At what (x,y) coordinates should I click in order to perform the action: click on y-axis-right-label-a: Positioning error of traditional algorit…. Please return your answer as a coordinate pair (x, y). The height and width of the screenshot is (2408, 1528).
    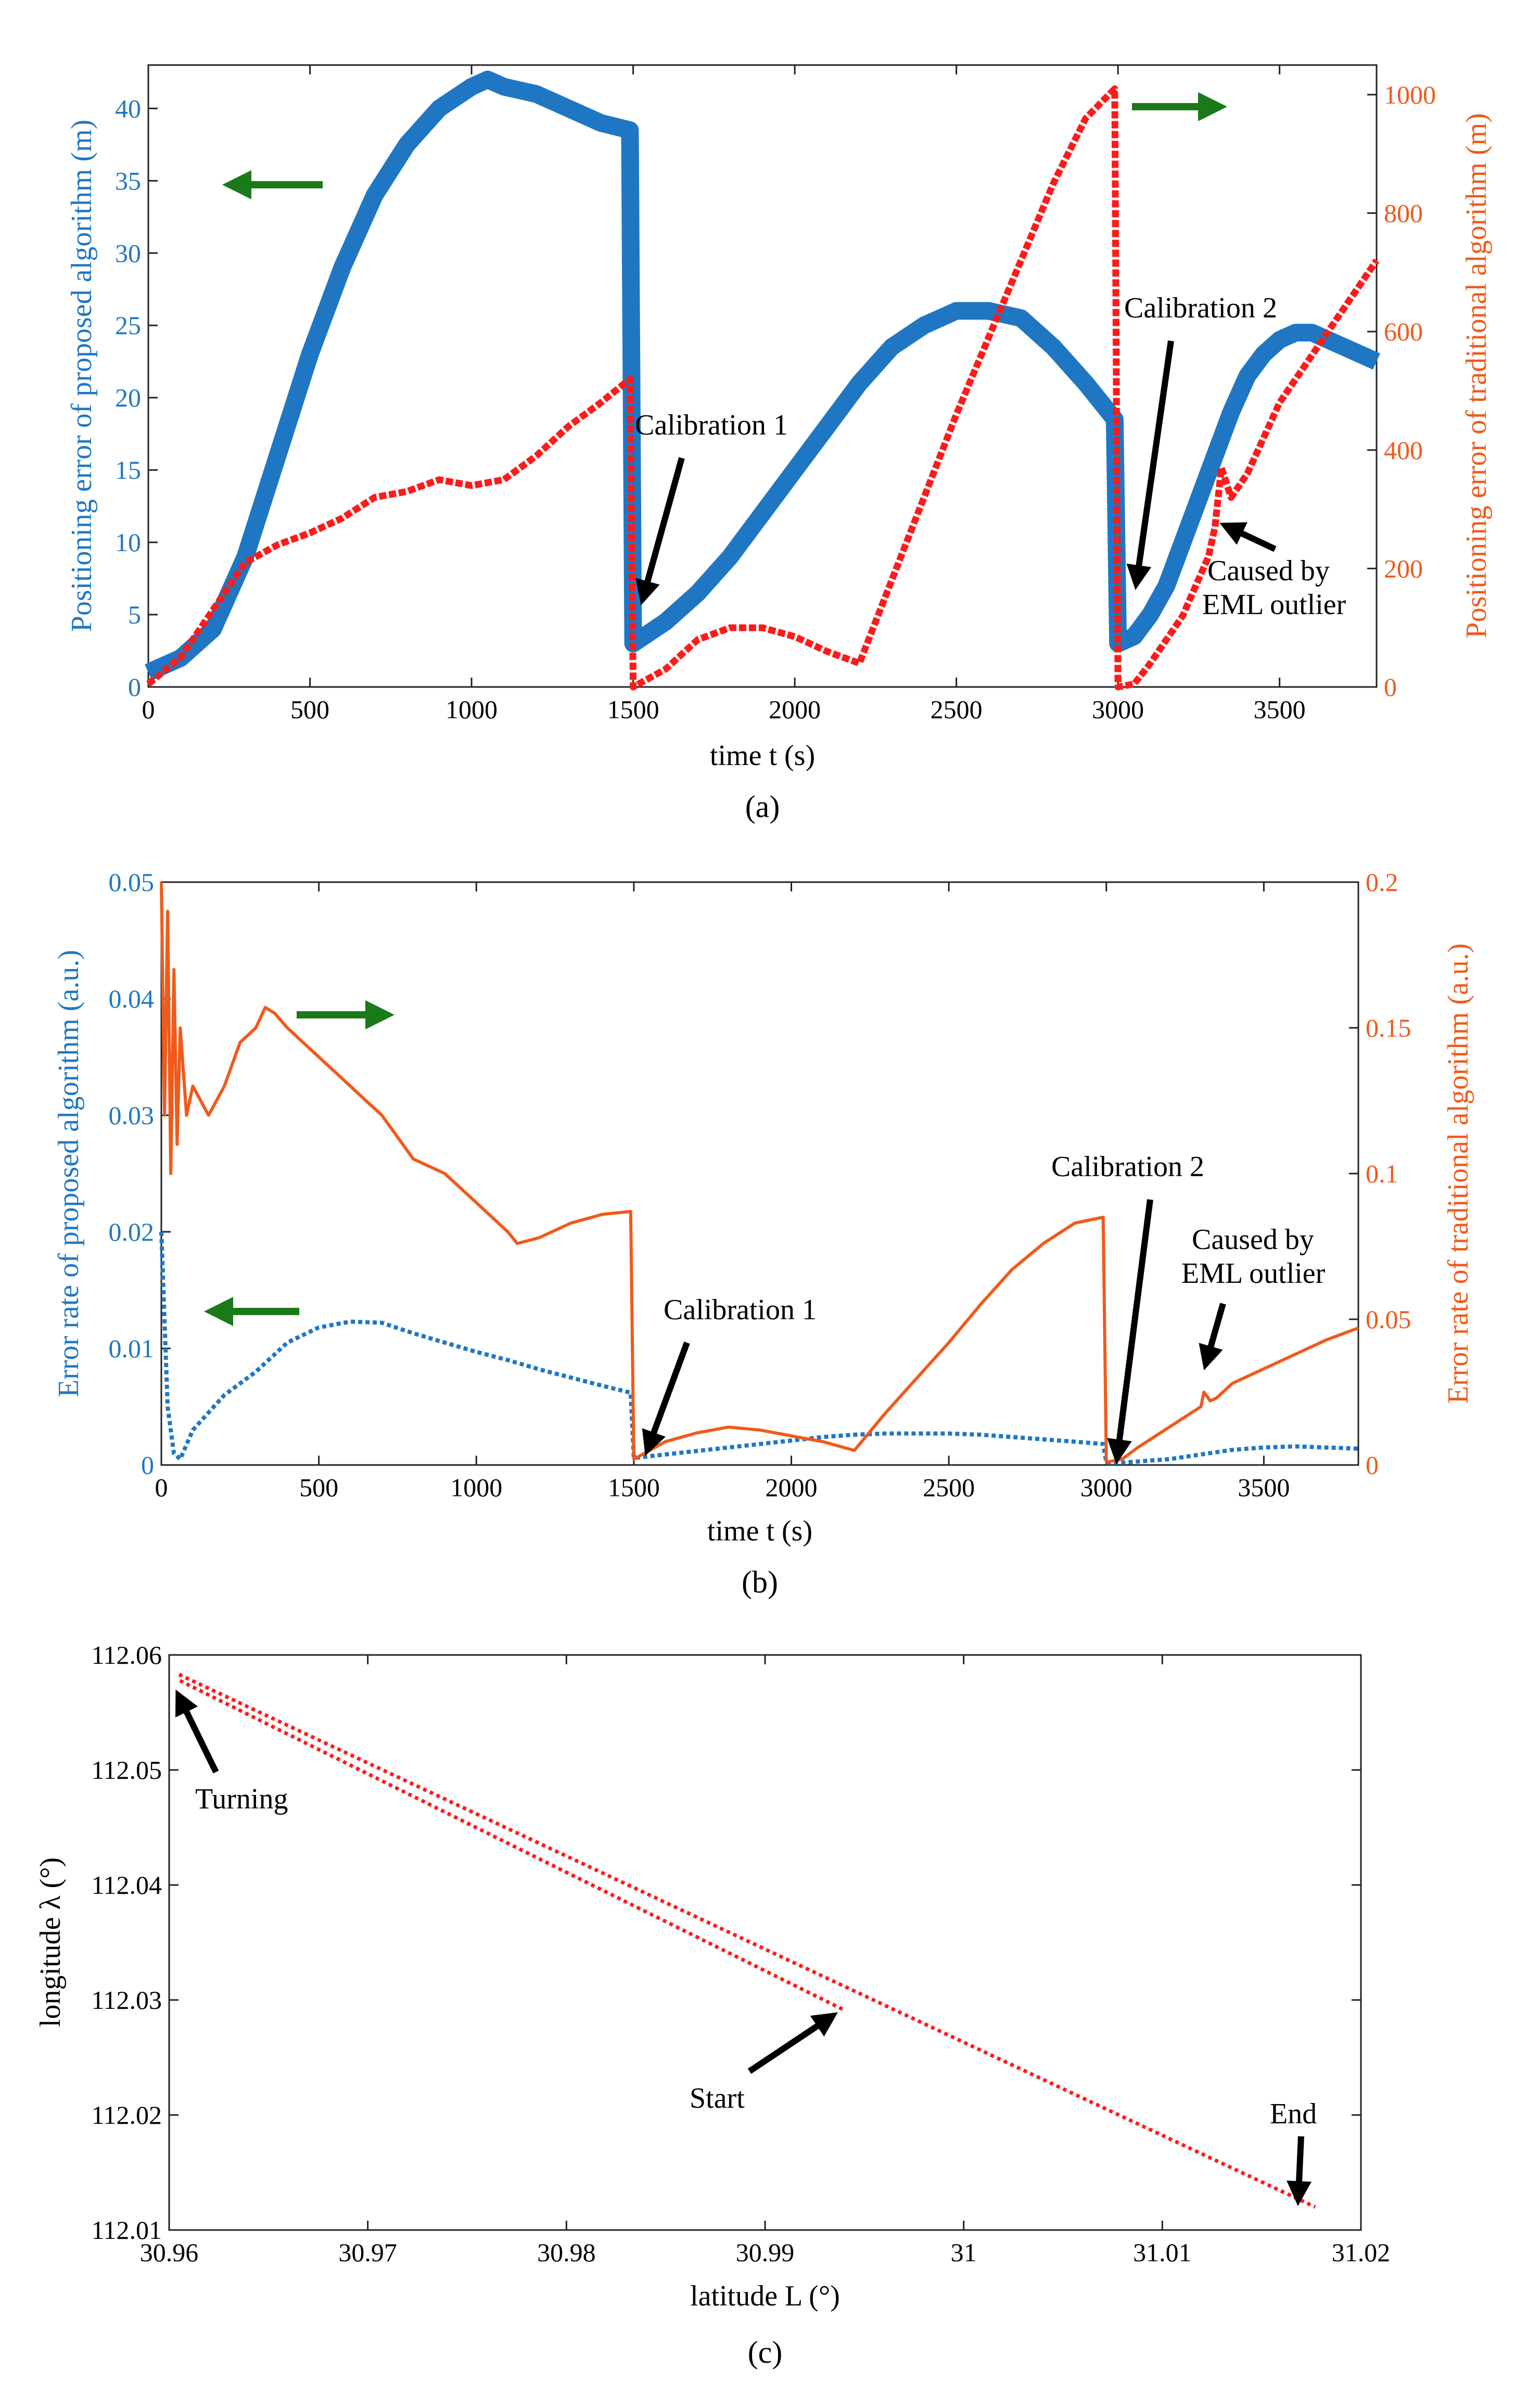
    Looking at the image, I should click on (1477, 375).